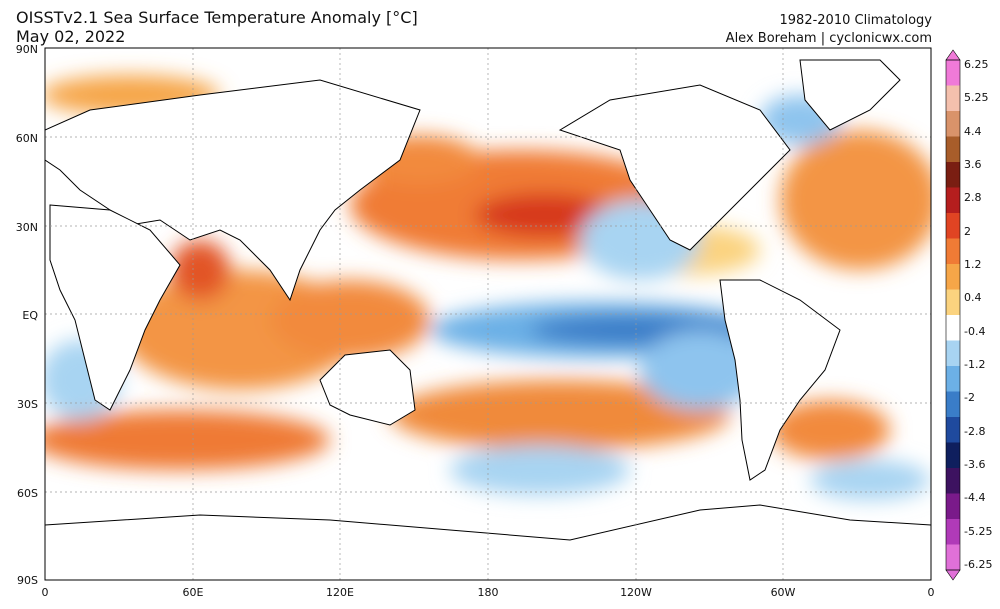 This screenshot has height=609, width=1000. Describe the element at coordinates (350, 320) in the screenshot. I see `maritime-continent-warm` at that location.